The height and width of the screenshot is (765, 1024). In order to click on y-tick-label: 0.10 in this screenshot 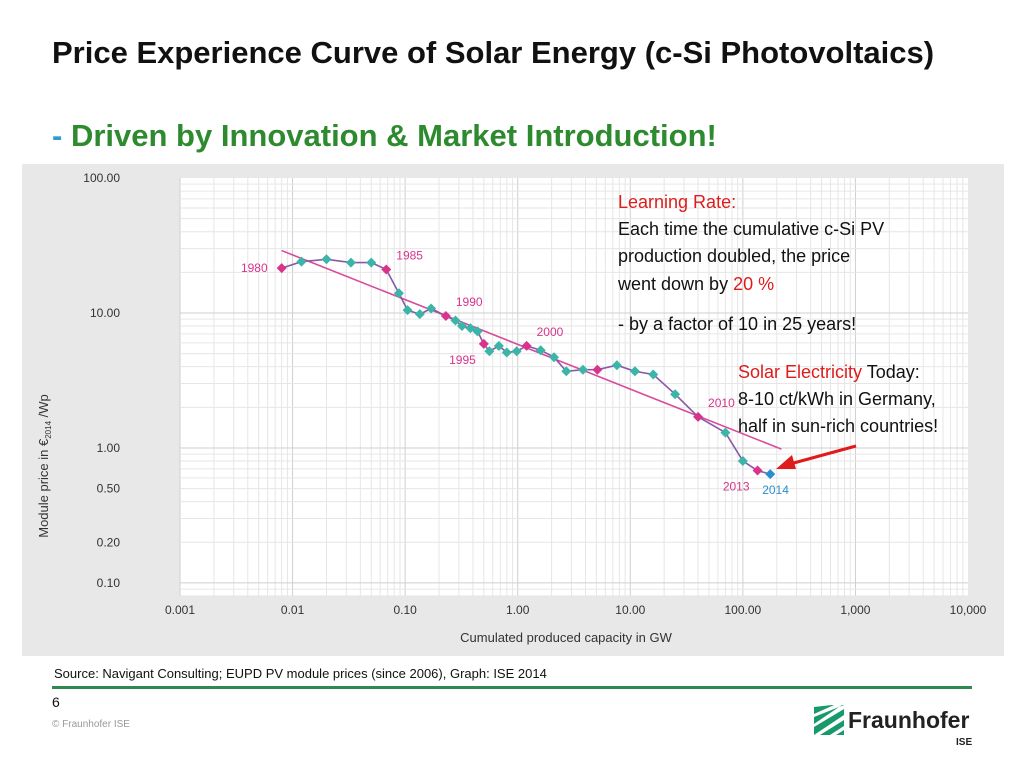, I will do `click(109, 583)`.